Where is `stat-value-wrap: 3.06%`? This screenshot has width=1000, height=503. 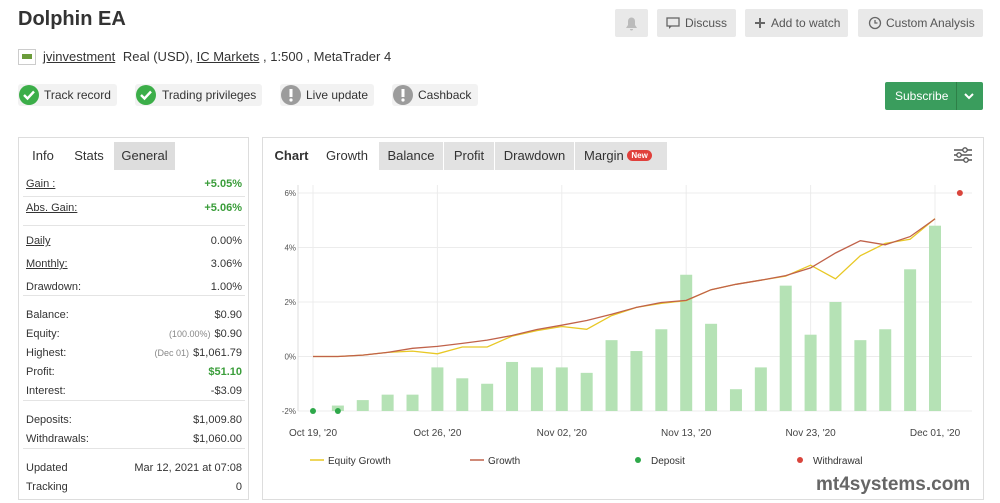
stat-value-wrap: 3.06% is located at coordinates (226, 264).